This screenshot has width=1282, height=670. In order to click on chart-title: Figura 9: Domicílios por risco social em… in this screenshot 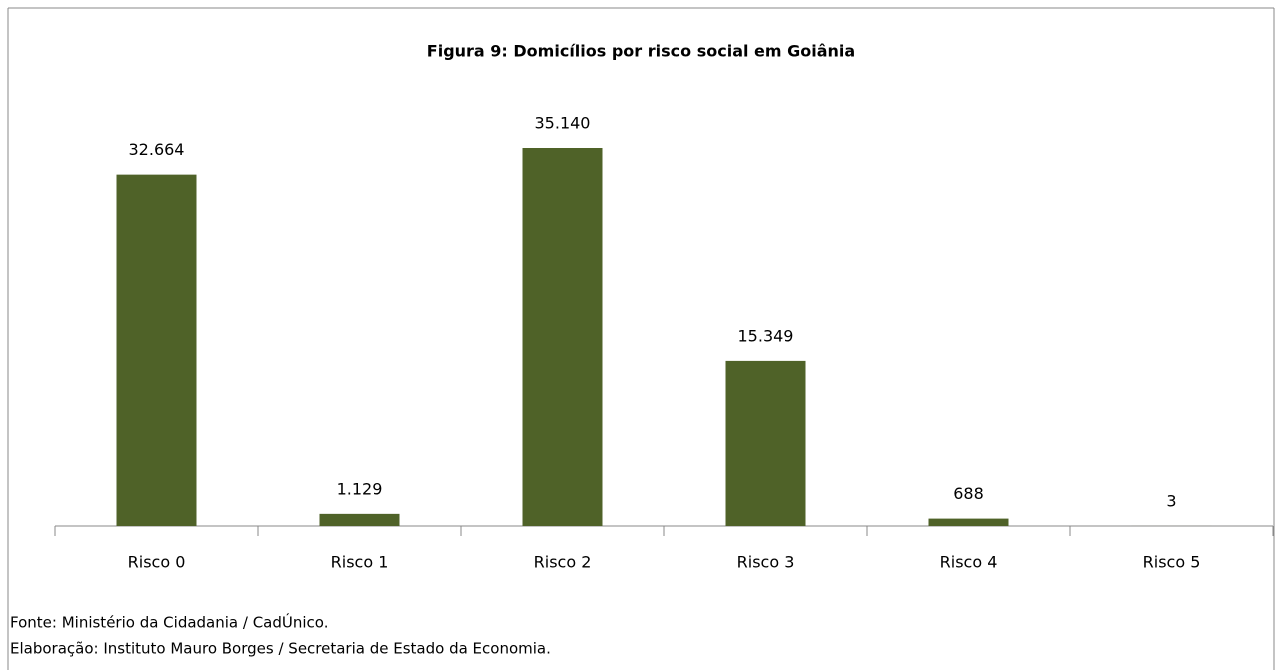, I will do `click(641, 51)`.